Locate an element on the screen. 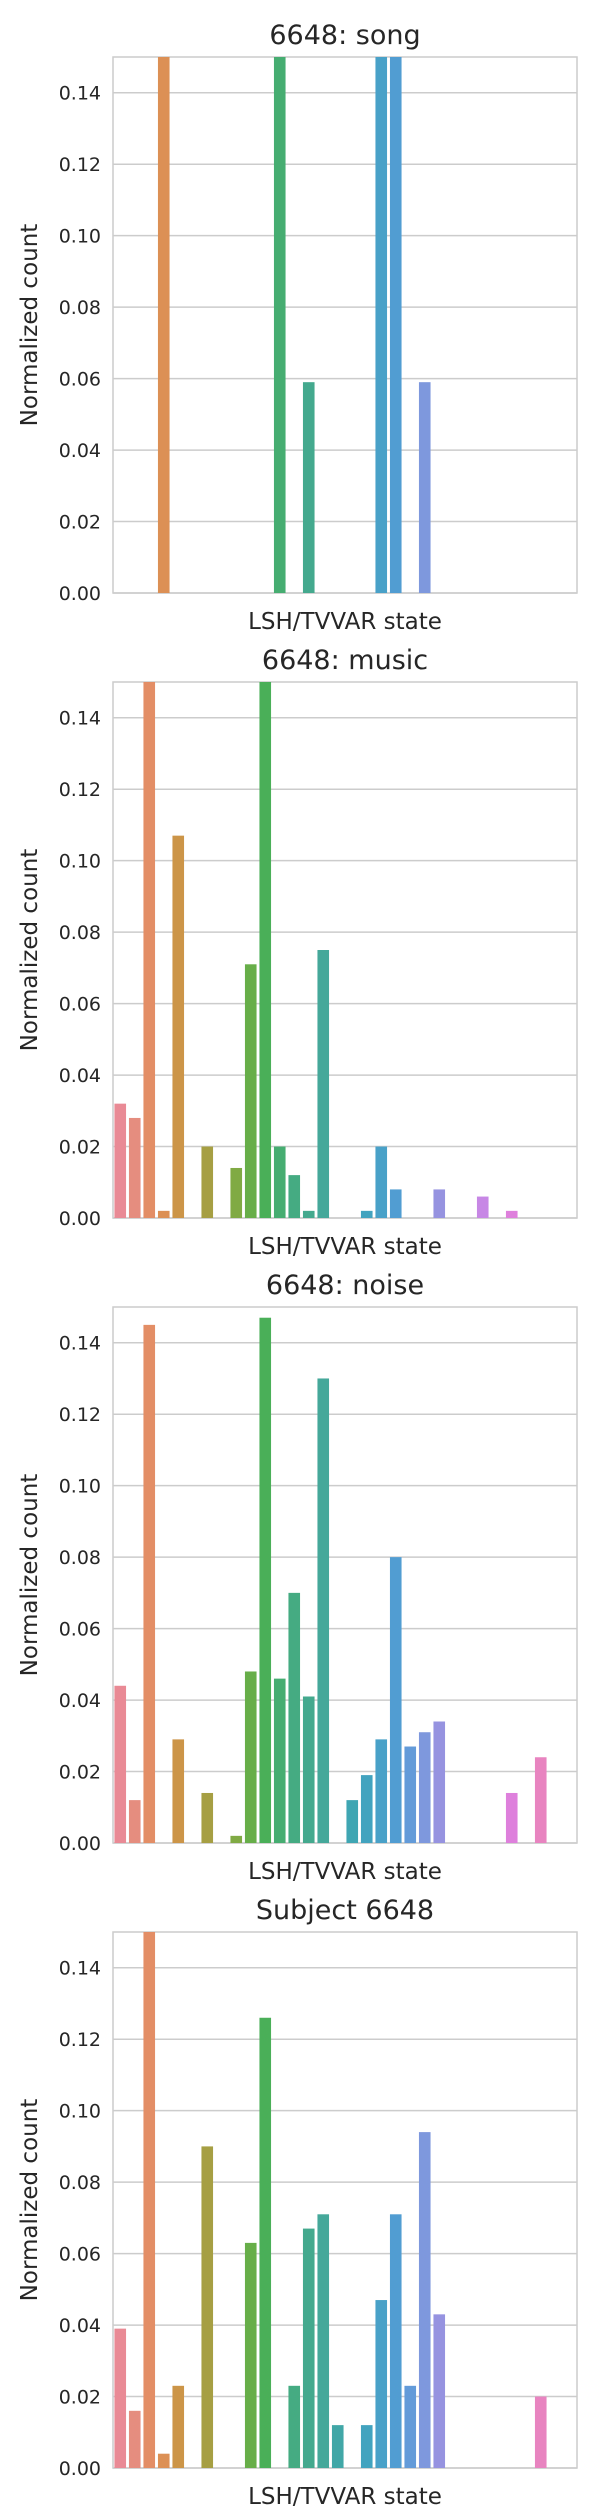 This screenshot has height=2520, width=600. chart-title: 6648: music is located at coordinates (345, 660).